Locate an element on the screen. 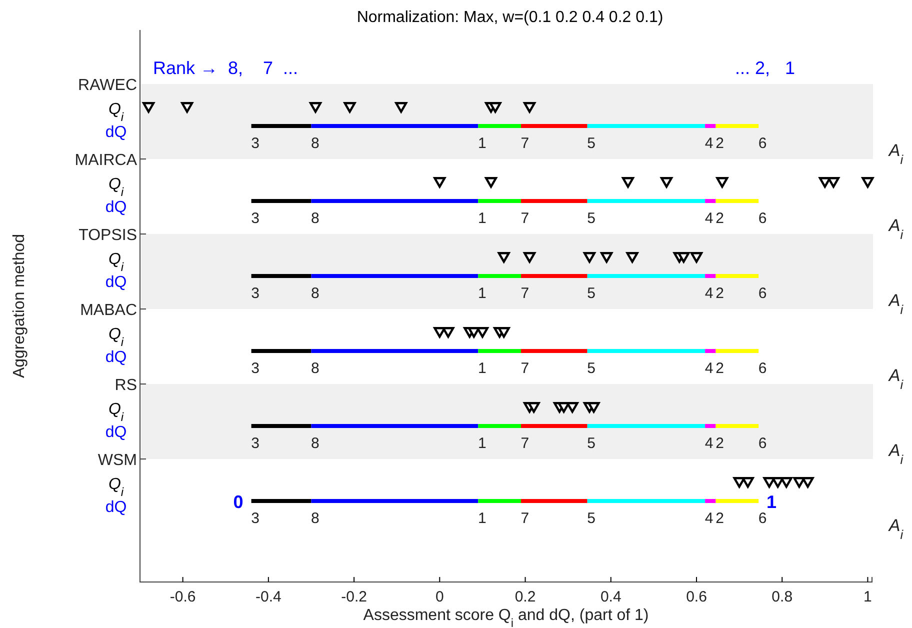 This screenshot has width=912, height=628. x-tick-label: 0 is located at coordinates (439, 597).